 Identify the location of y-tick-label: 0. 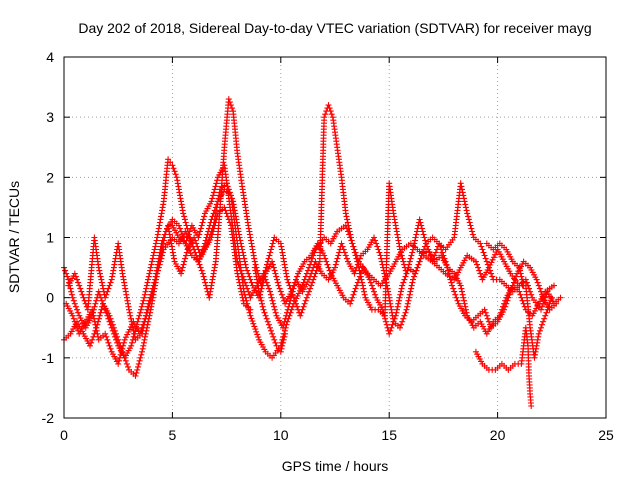
(50, 298).